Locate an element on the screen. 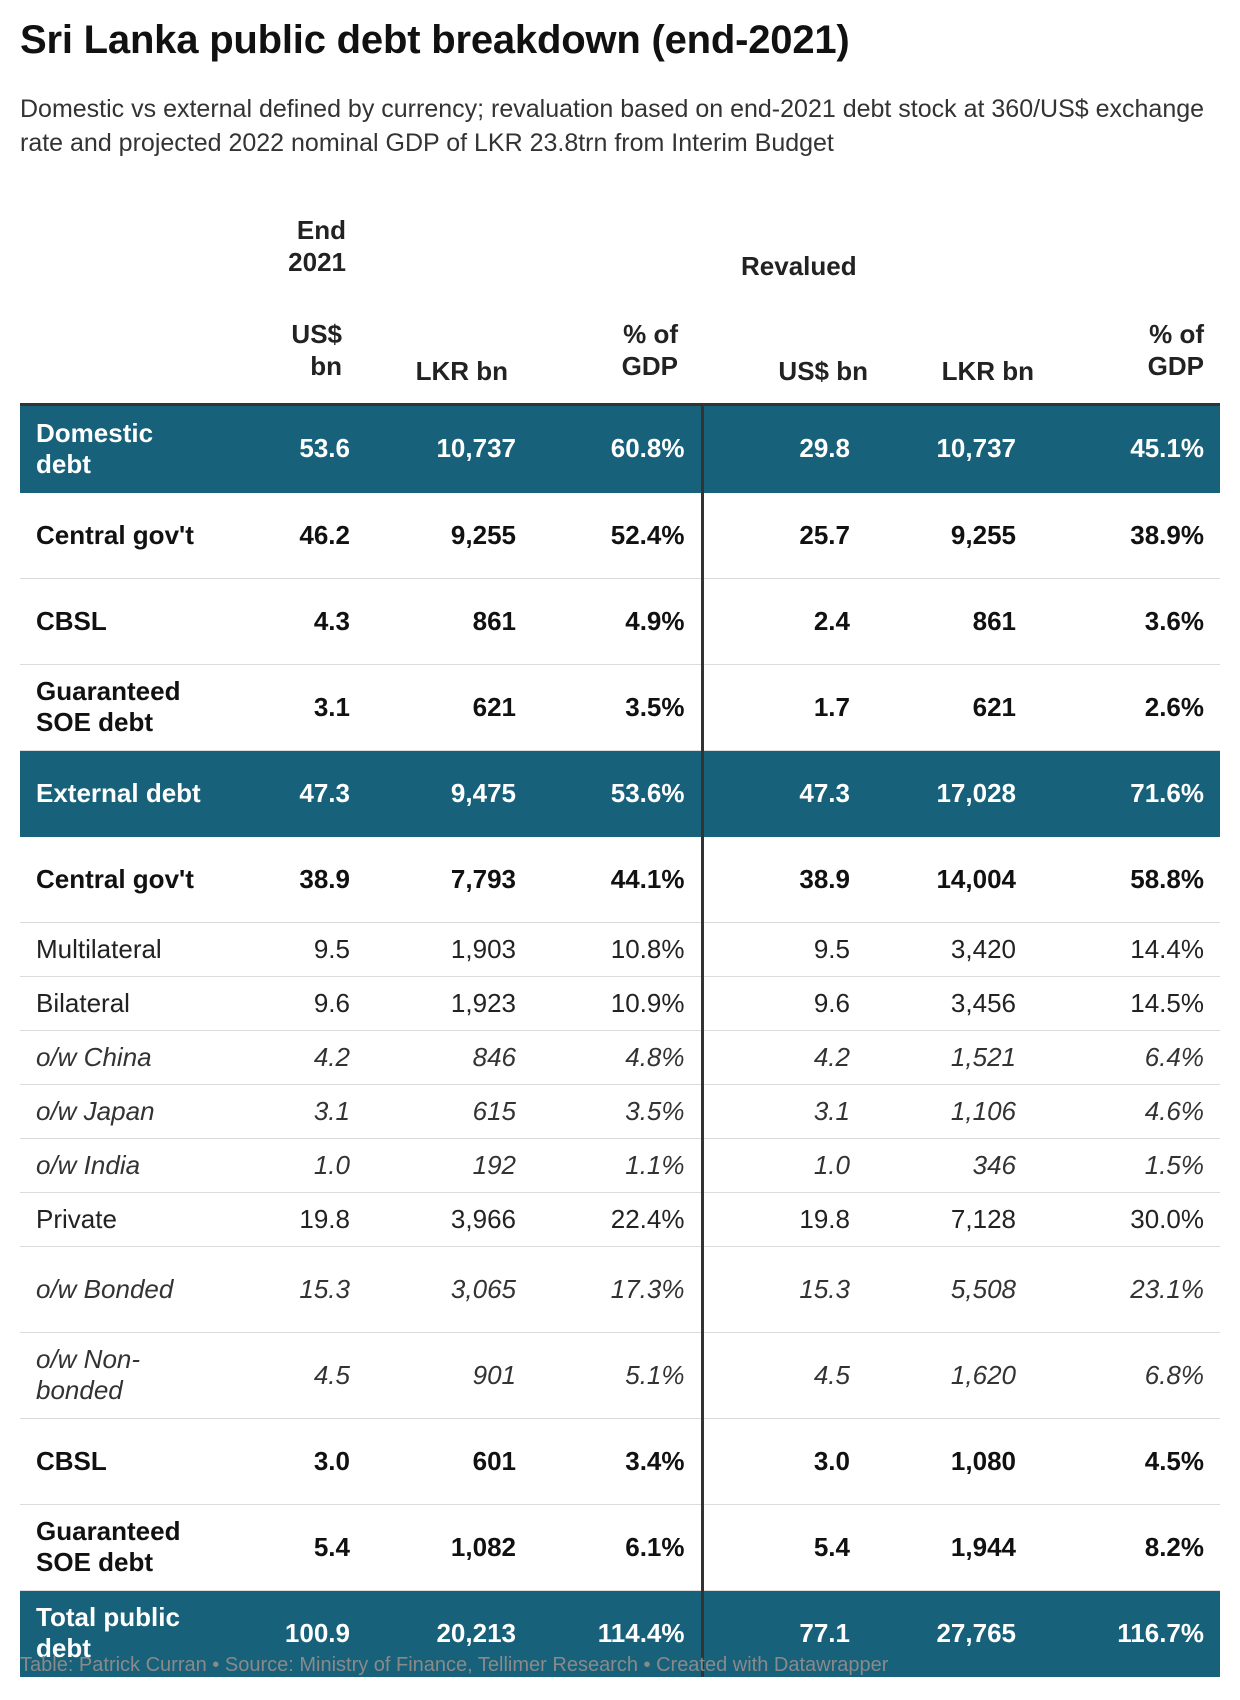  cell-value: 7,128 is located at coordinates (949, 1219).